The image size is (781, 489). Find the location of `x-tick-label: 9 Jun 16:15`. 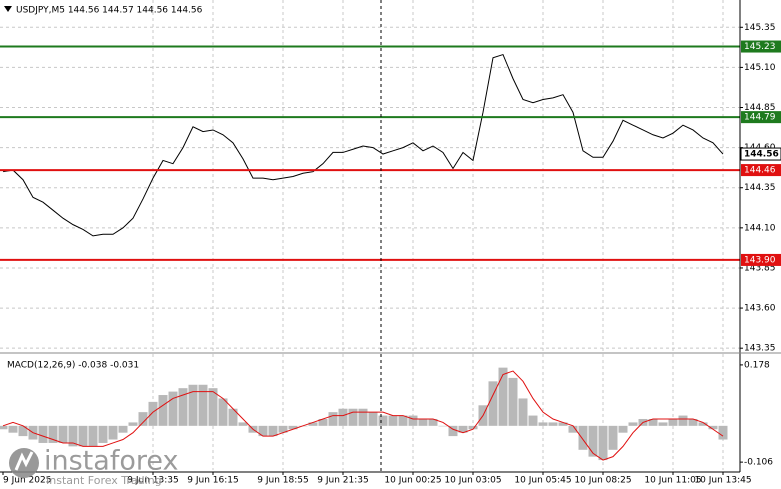

x-tick-label: 9 Jun 16:15 is located at coordinates (212, 481).